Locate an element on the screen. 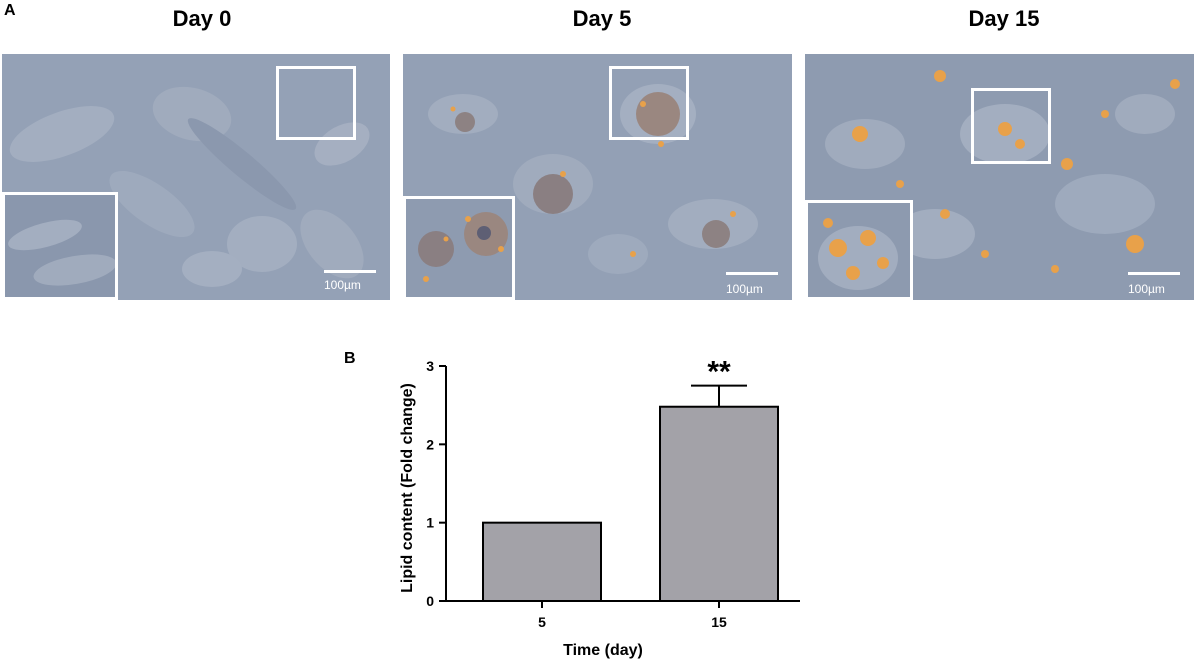  y-tick-label: 2 is located at coordinates (430, 444).